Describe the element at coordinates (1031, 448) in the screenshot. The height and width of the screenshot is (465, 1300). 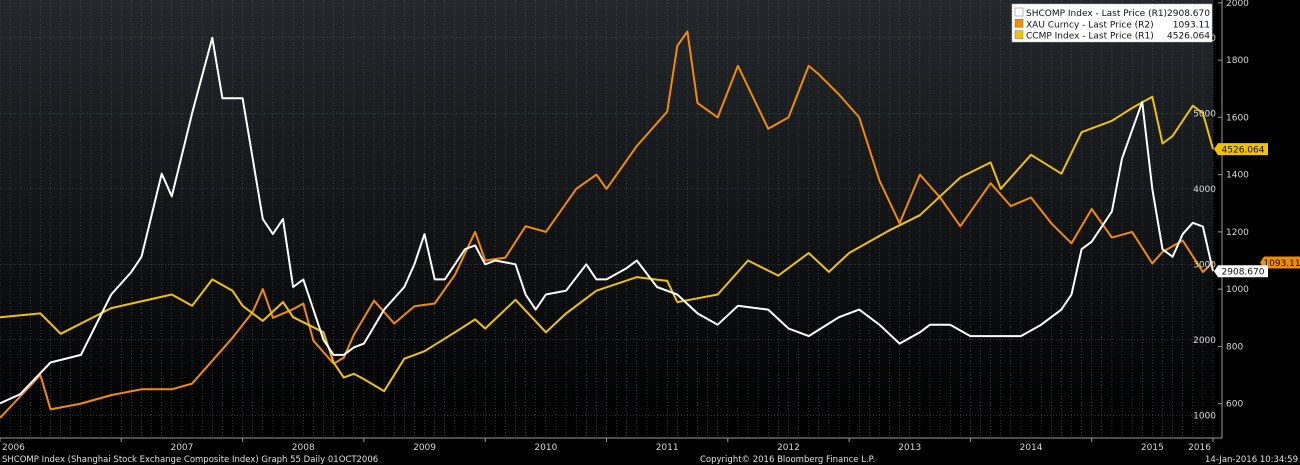
I see `x-tick-label: 2014` at that location.